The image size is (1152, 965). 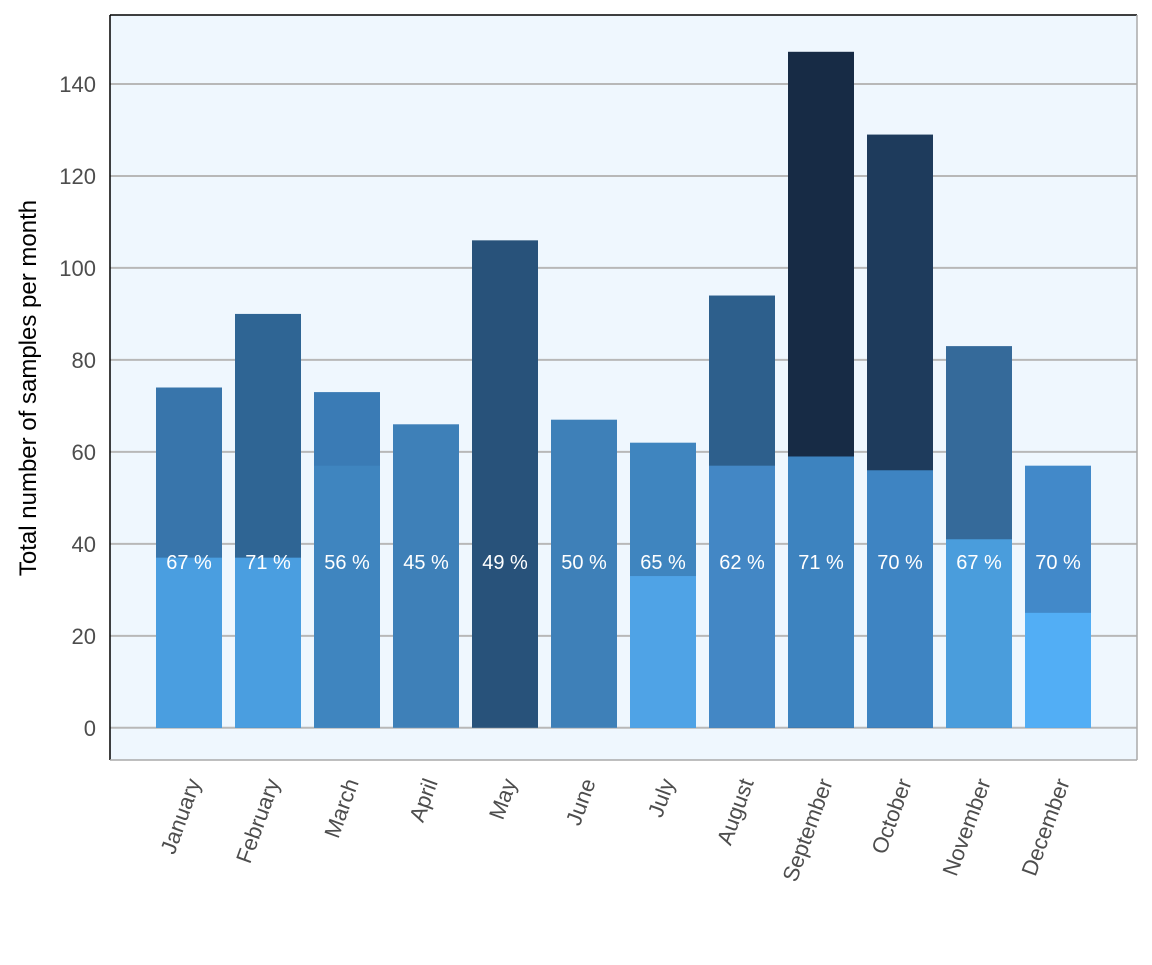 What do you see at coordinates (28, 388) in the screenshot?
I see `y-axis-label: Total number of samples per month` at bounding box center [28, 388].